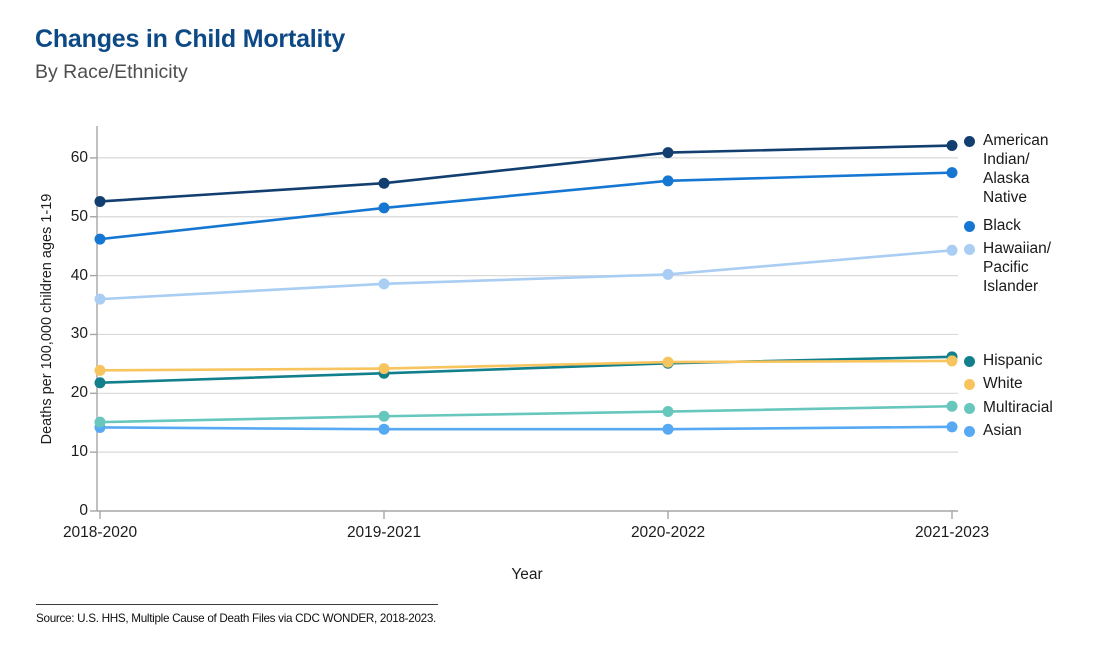  I want to click on series-line-hispanic, so click(526, 370).